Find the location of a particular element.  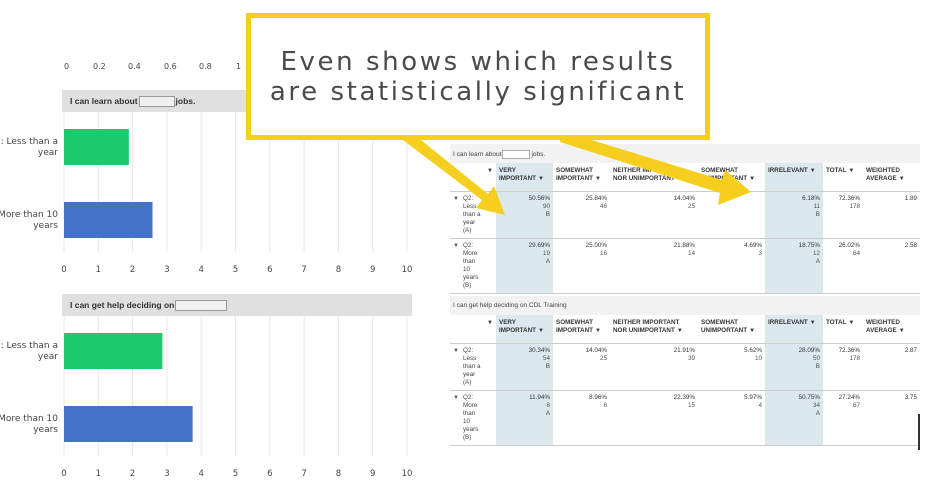

column-header-label: SOMEWHAT UNIMPORTANT is located at coordinates (724, 174).